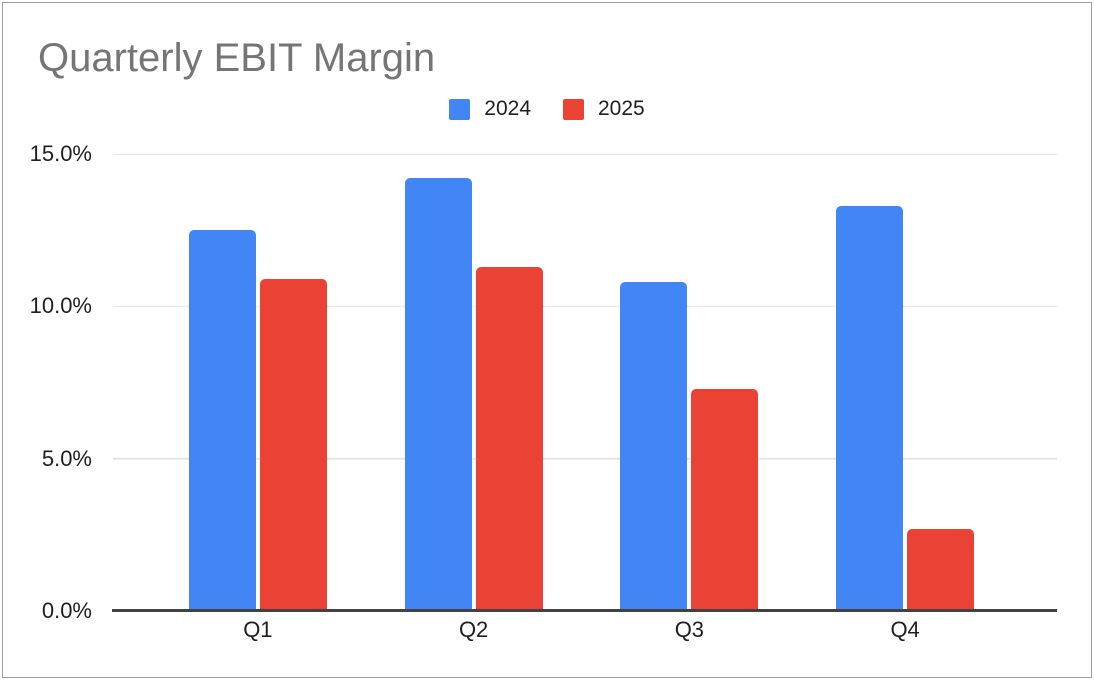 Image resolution: width=1094 pixels, height=680 pixels. I want to click on bar-2024-q2, so click(438, 394).